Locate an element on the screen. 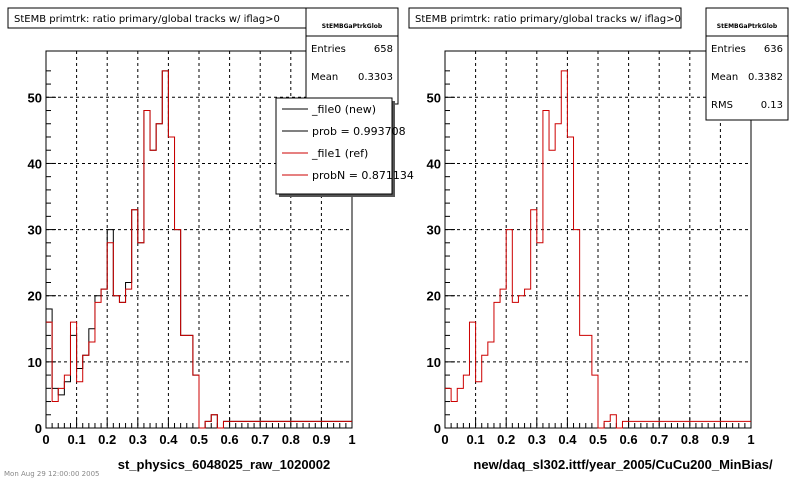 The width and height of the screenshot is (800, 480). title-frame is located at coordinates (545, 18).